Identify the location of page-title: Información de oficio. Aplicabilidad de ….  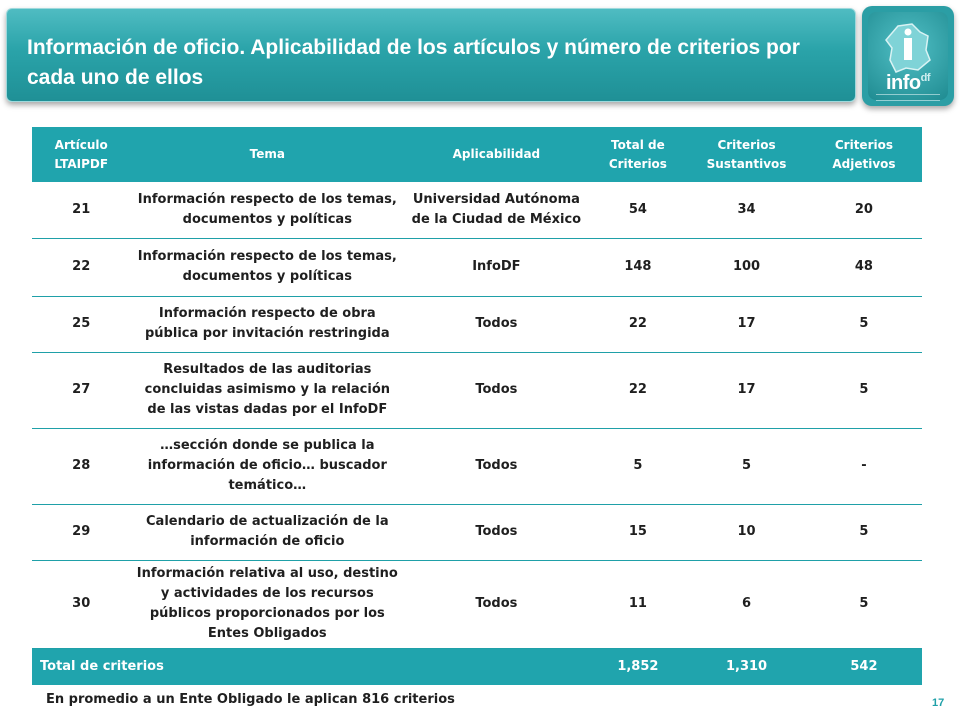
(413, 62).